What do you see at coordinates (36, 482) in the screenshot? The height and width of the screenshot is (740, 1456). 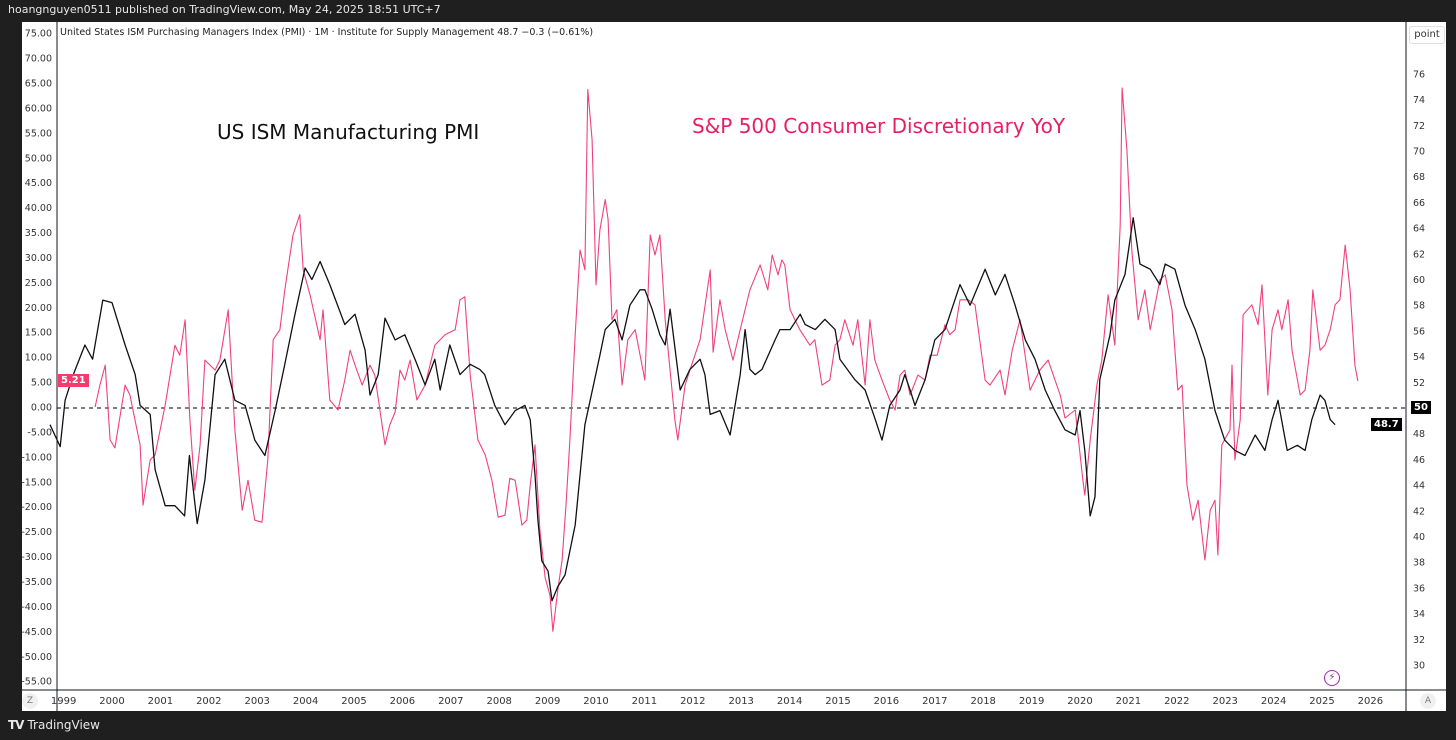 I see `left-tick-label: -15.00` at bounding box center [36, 482].